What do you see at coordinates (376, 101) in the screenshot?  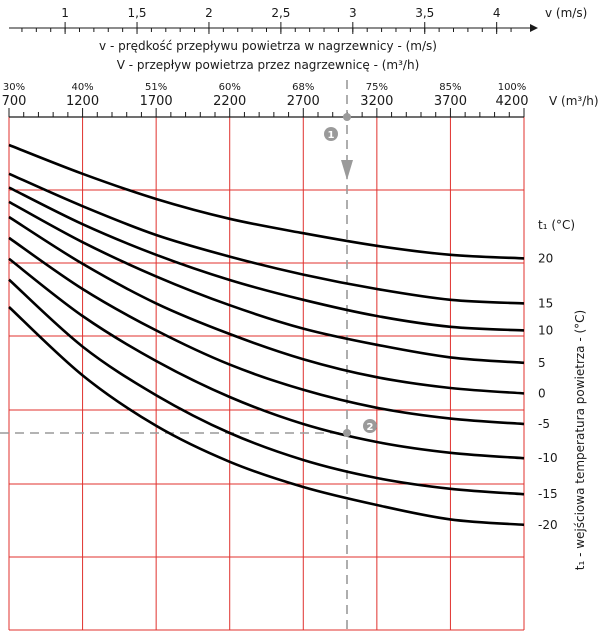 I see `V-tick-label: 3200` at bounding box center [376, 101].